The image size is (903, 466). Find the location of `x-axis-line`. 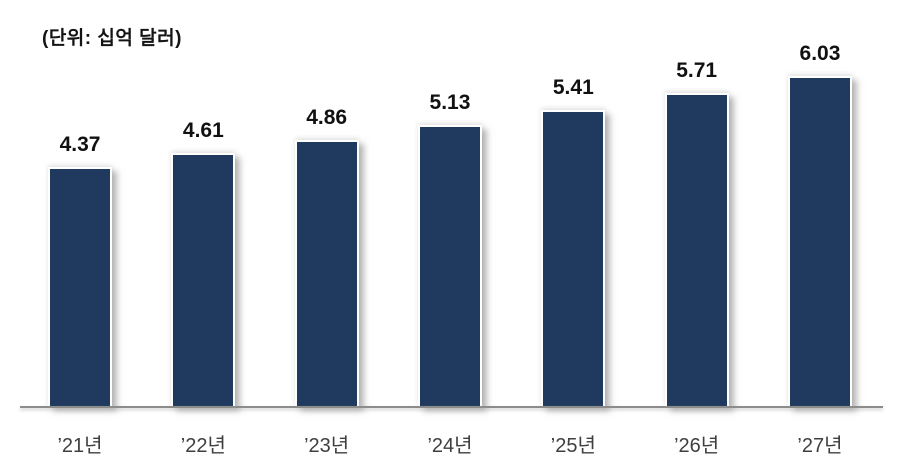

x-axis-line is located at coordinates (451, 407).